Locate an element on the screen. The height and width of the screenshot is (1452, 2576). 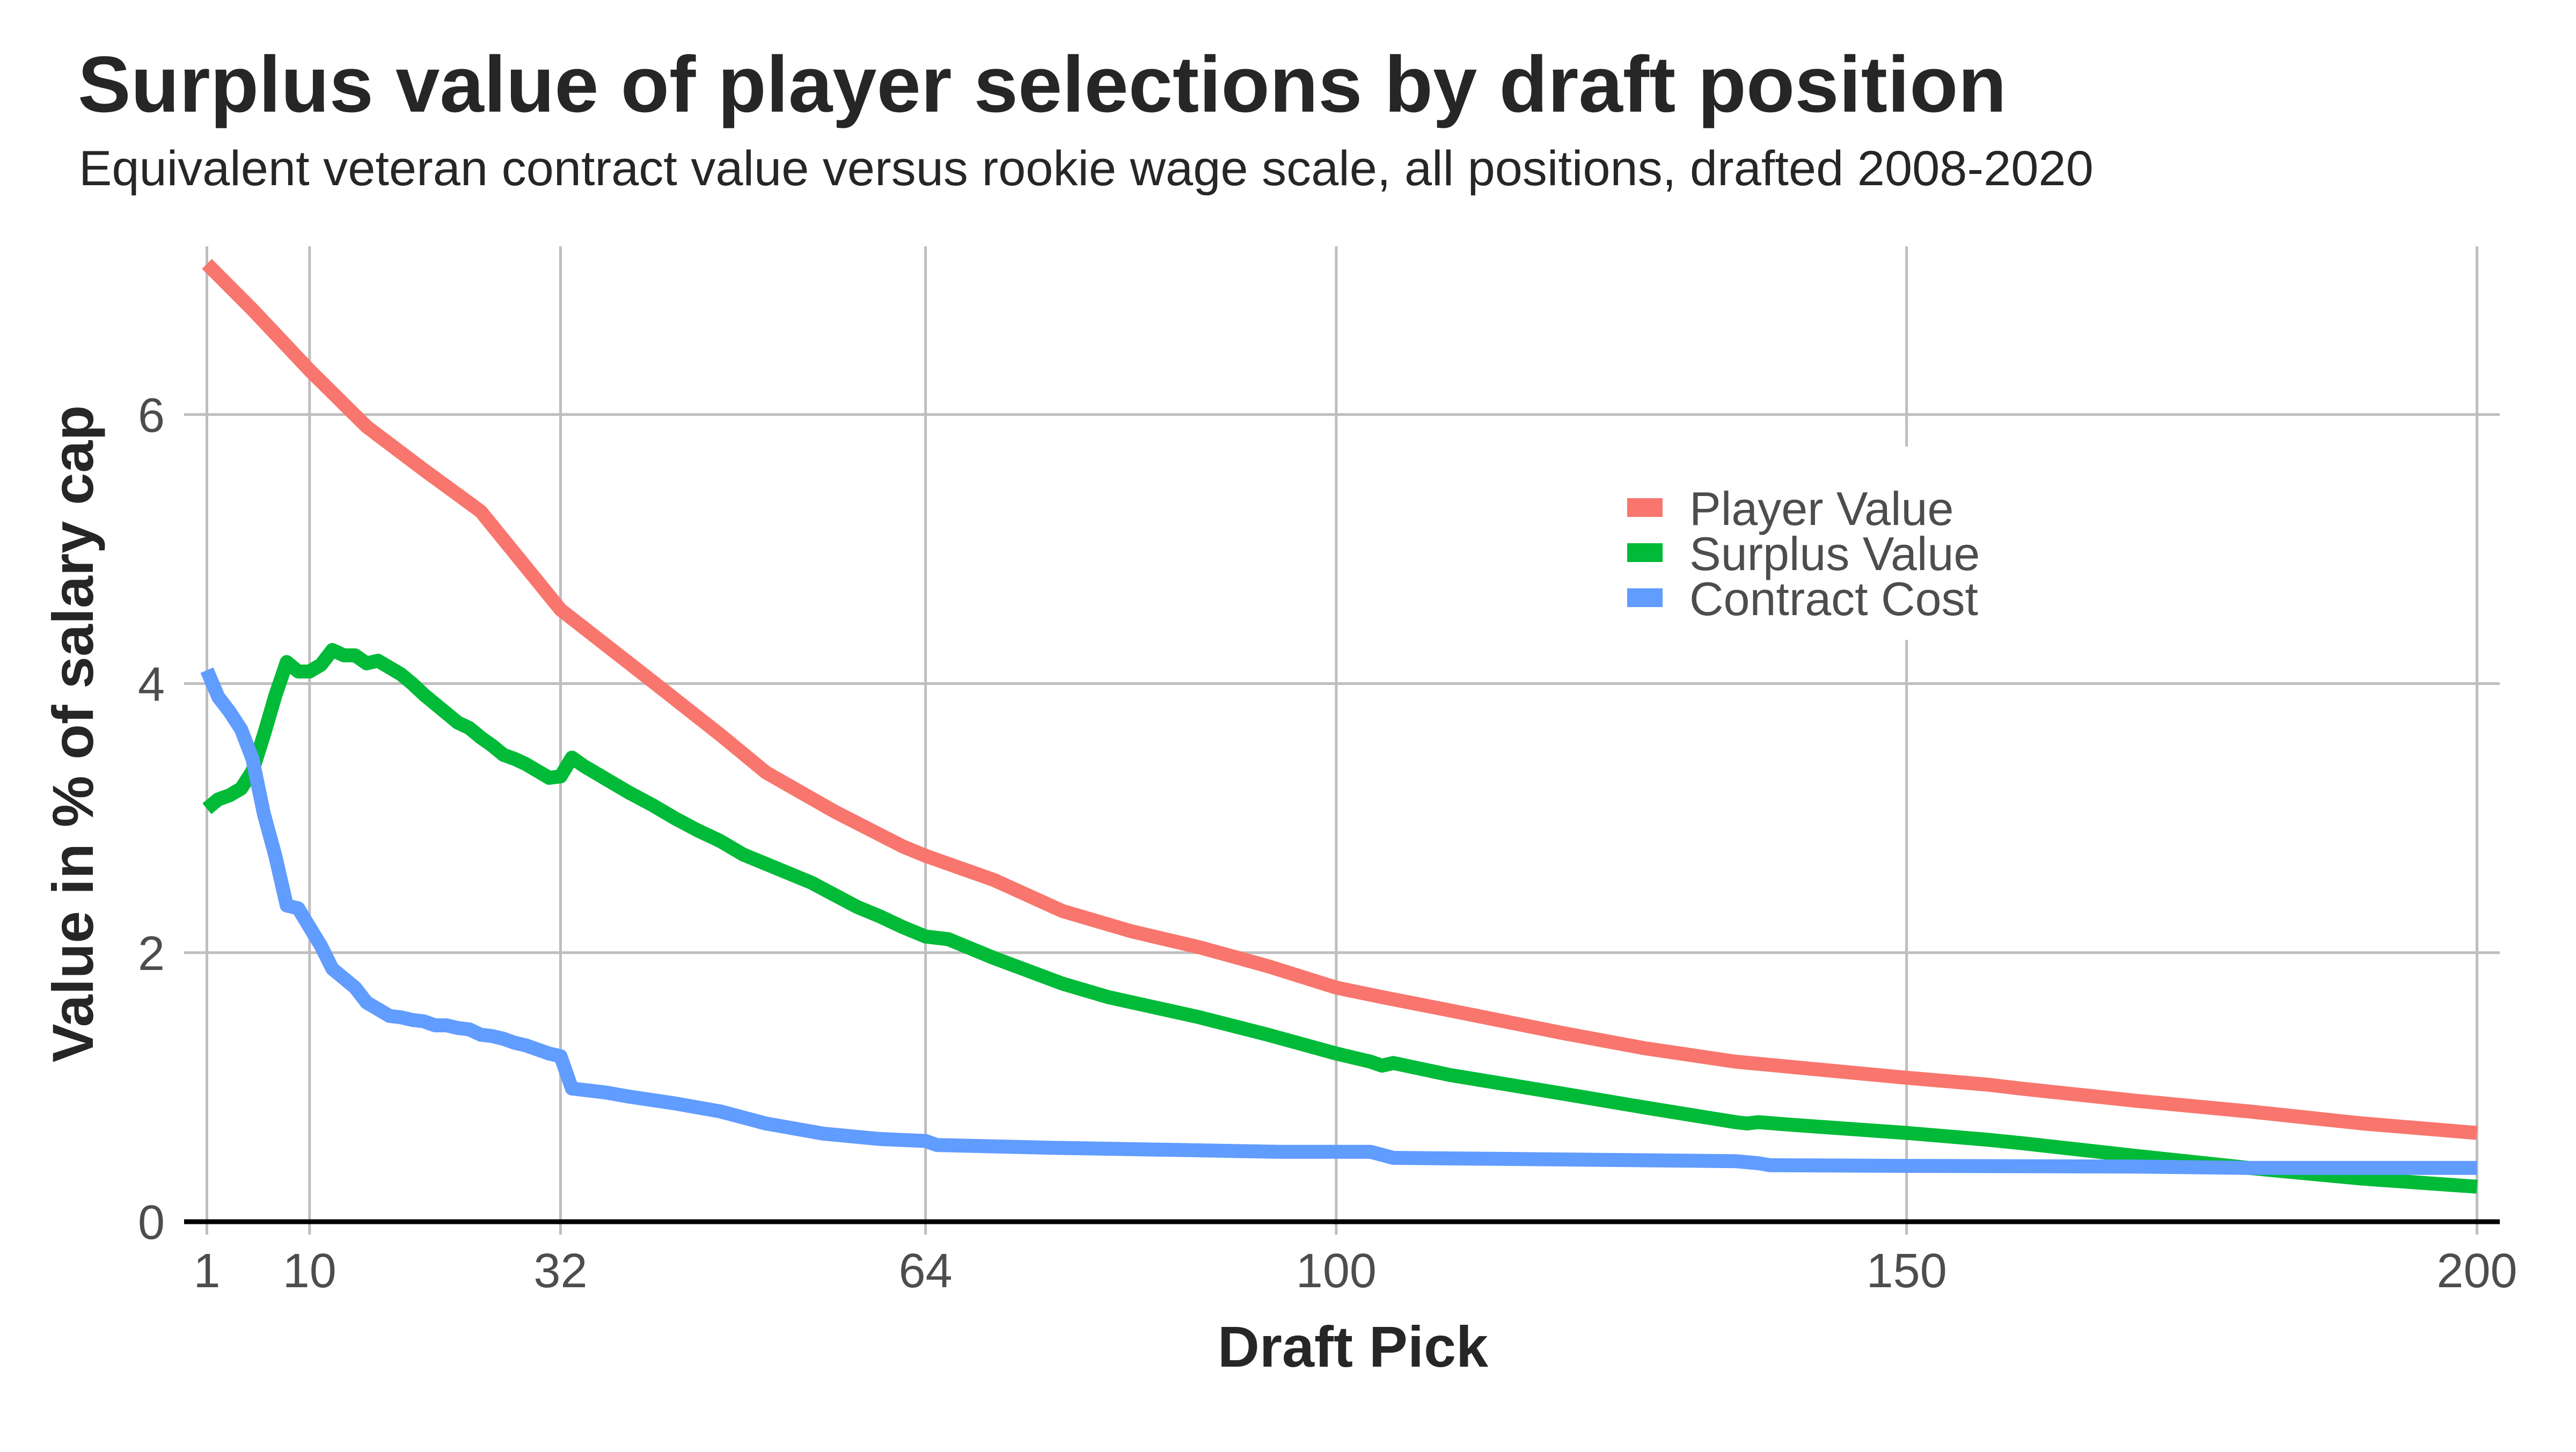
legend-item-player-value: Player Value is located at coordinates (1790, 508).